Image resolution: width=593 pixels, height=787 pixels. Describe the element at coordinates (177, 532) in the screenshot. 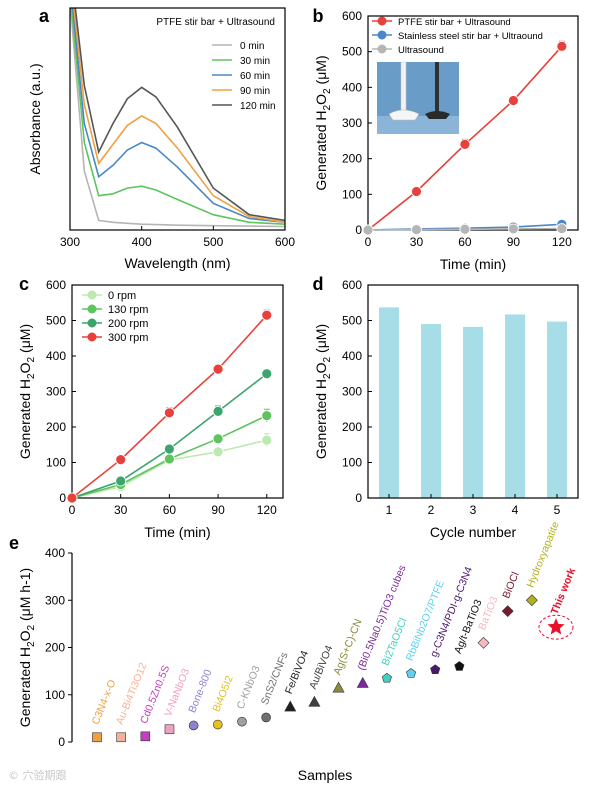

I see `x-axis-label: Time (min)` at that location.